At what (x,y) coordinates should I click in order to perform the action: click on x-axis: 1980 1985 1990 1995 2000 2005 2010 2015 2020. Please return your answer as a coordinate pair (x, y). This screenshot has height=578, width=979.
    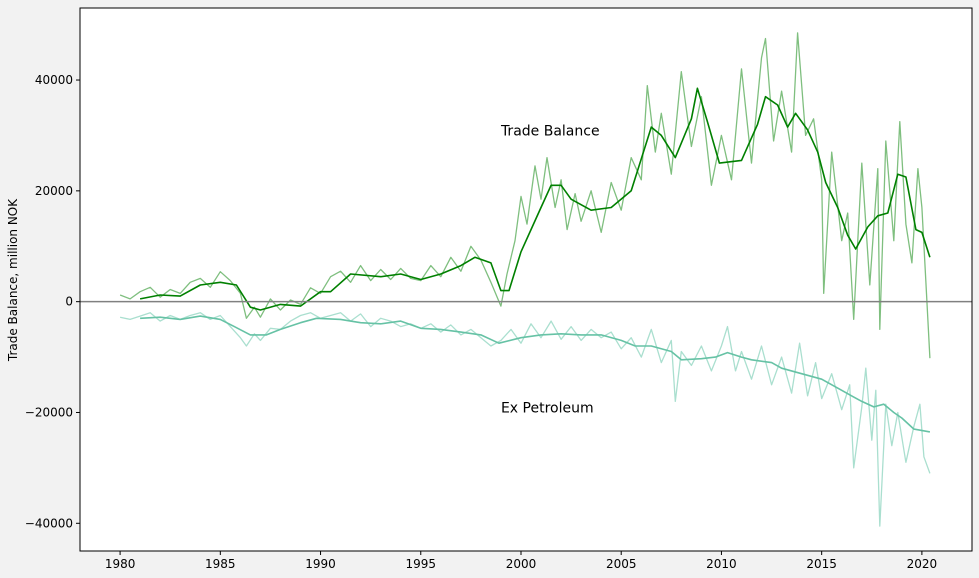
    Looking at the image, I should click on (521, 561).